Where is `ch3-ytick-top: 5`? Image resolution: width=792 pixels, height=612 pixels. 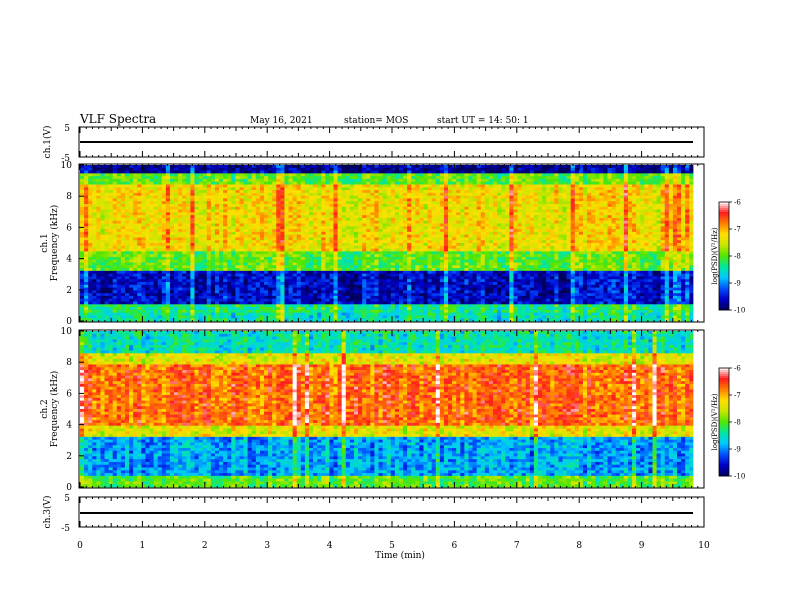 ch3-ytick-top: 5 is located at coordinates (67, 499).